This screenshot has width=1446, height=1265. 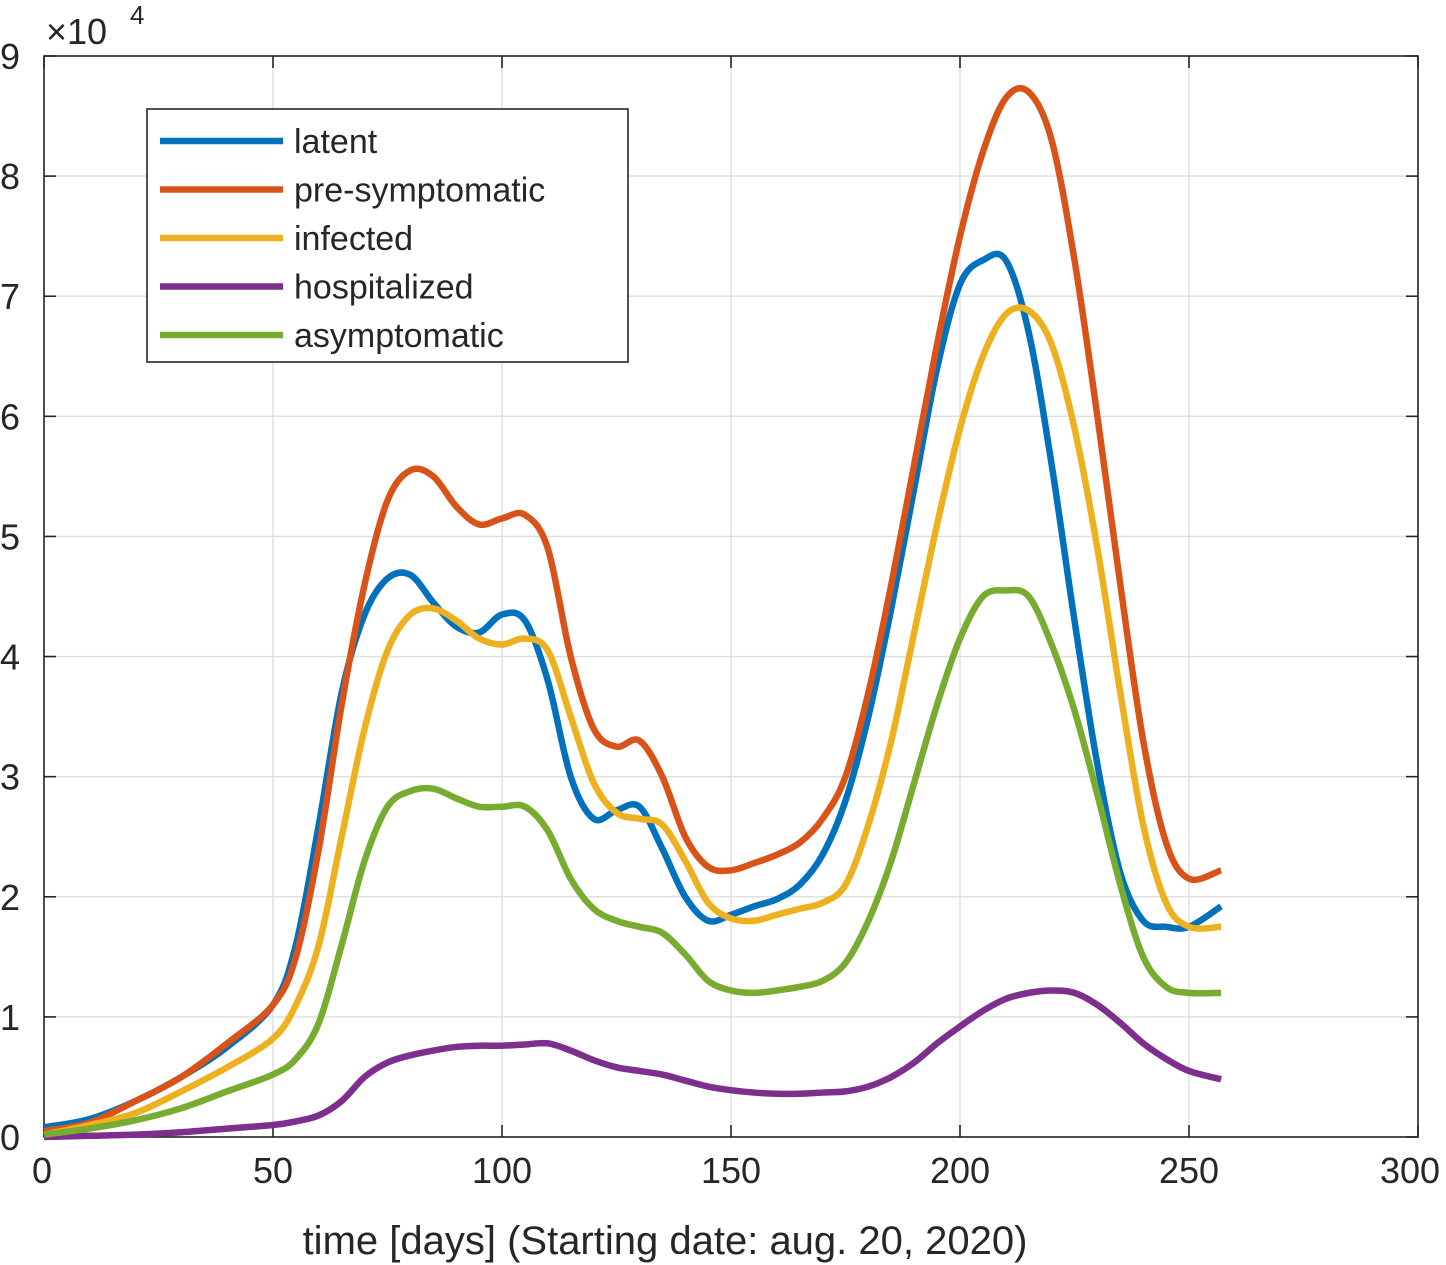 I want to click on y-tick-label: 0, so click(x=10, y=1137).